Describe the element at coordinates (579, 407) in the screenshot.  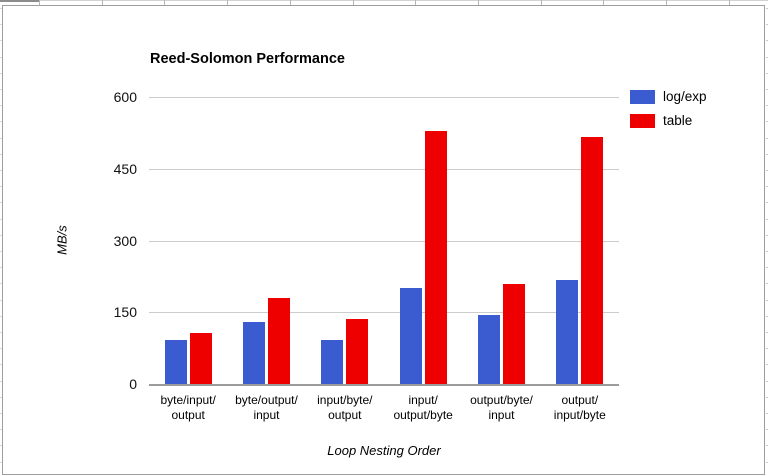
I see `x-label-5: output/input/byte` at that location.